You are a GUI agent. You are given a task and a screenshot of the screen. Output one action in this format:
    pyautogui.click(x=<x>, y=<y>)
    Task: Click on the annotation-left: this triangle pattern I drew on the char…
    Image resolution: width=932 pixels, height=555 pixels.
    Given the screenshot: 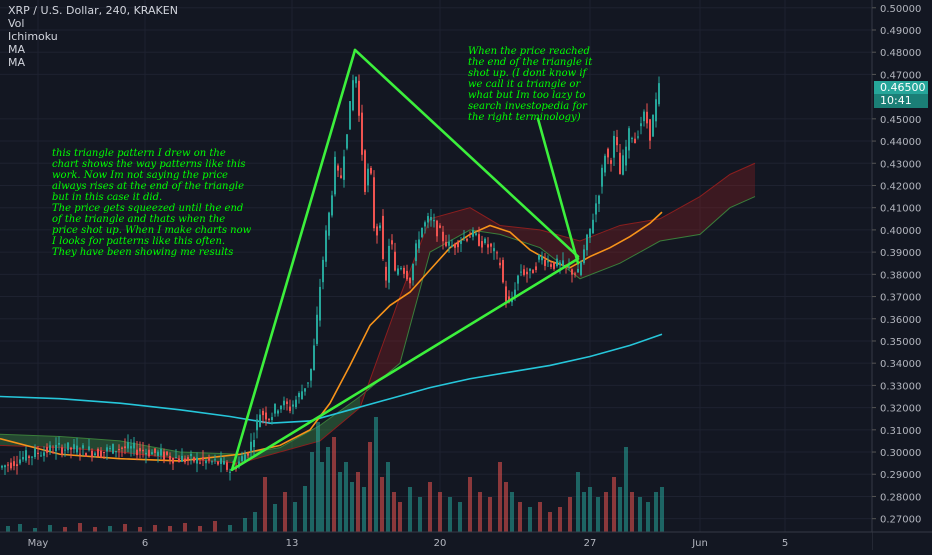 What is the action you would take?
    pyautogui.click(x=152, y=203)
    